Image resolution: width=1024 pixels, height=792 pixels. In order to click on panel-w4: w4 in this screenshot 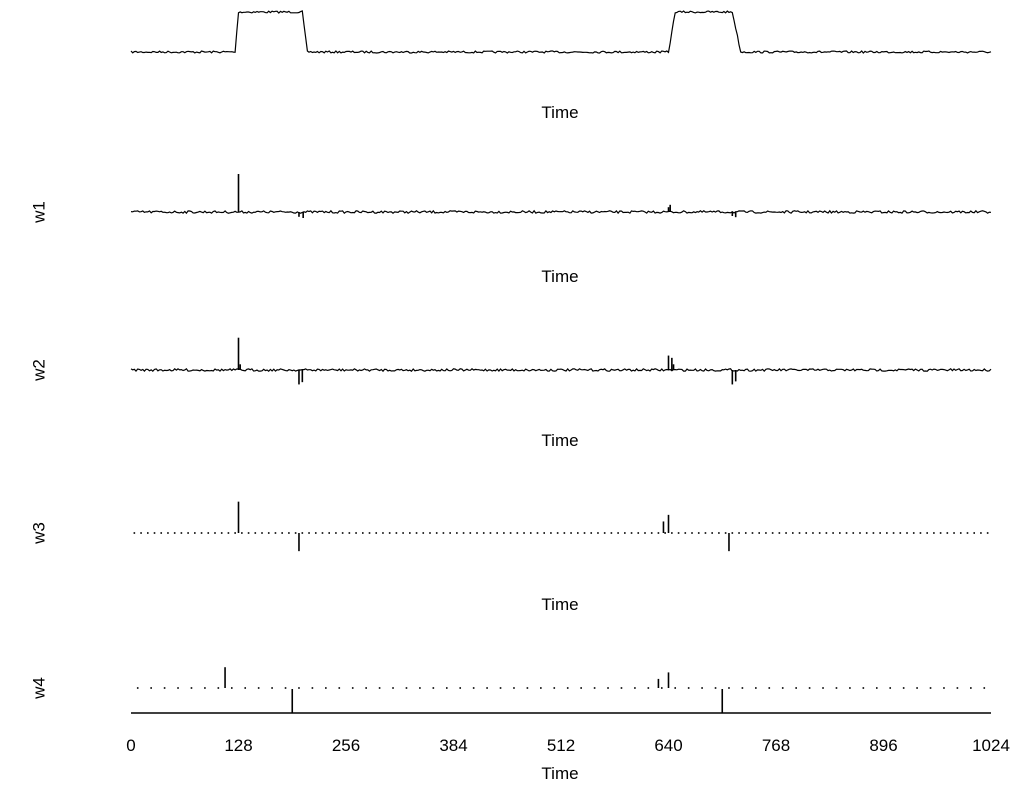, I will do `click(510, 690)`.